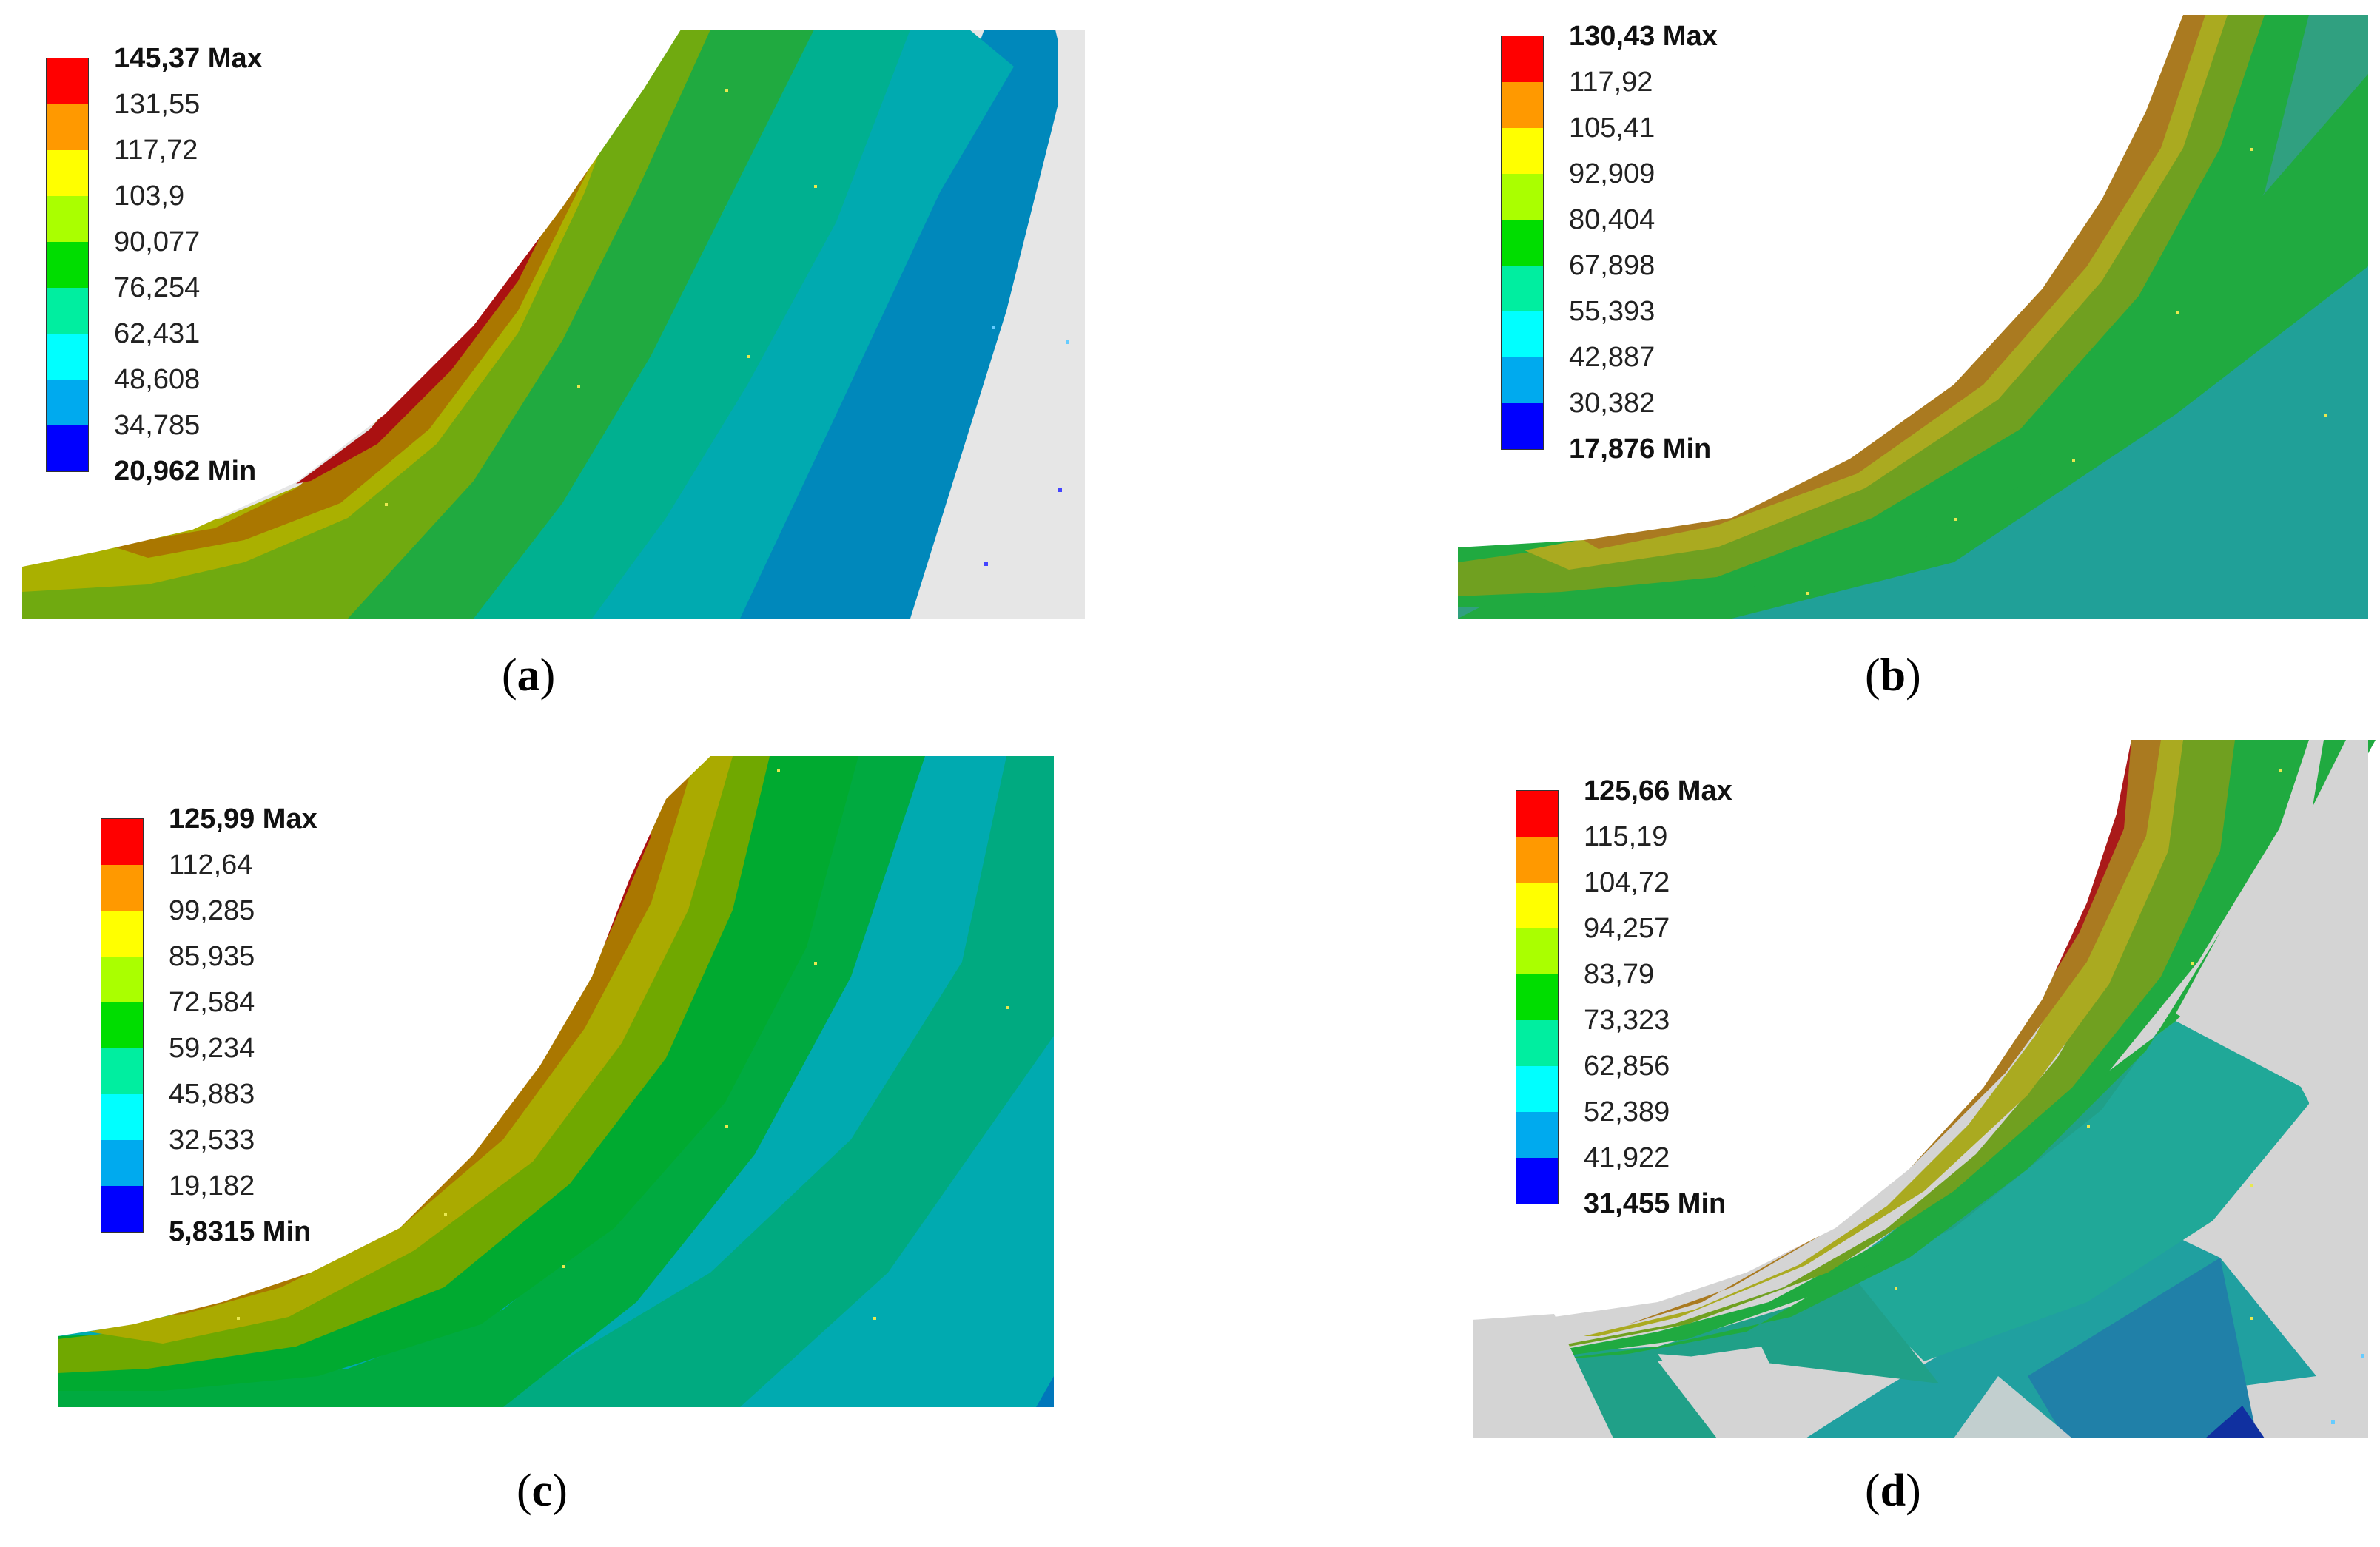  What do you see at coordinates (1626, 837) in the screenshot?
I see `legend-level-label: 115,19` at bounding box center [1626, 837].